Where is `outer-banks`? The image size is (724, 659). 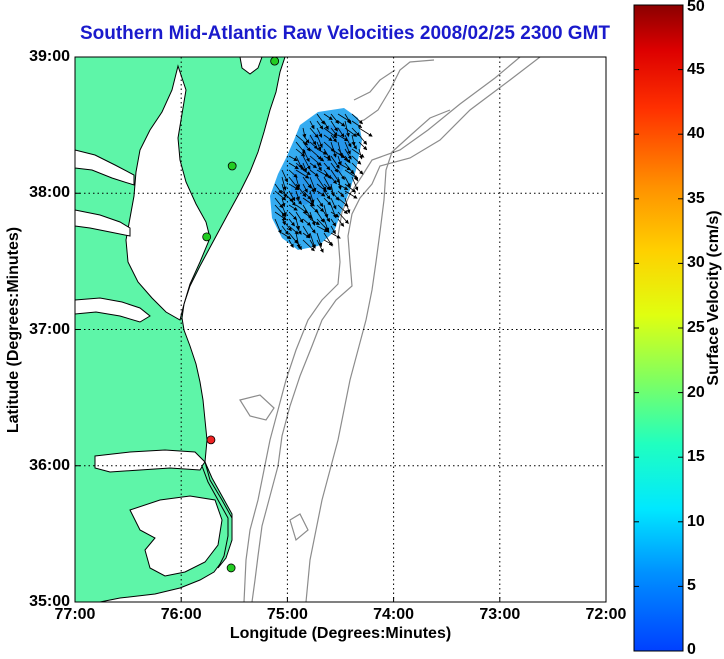
outer-banks is located at coordinates (217, 514).